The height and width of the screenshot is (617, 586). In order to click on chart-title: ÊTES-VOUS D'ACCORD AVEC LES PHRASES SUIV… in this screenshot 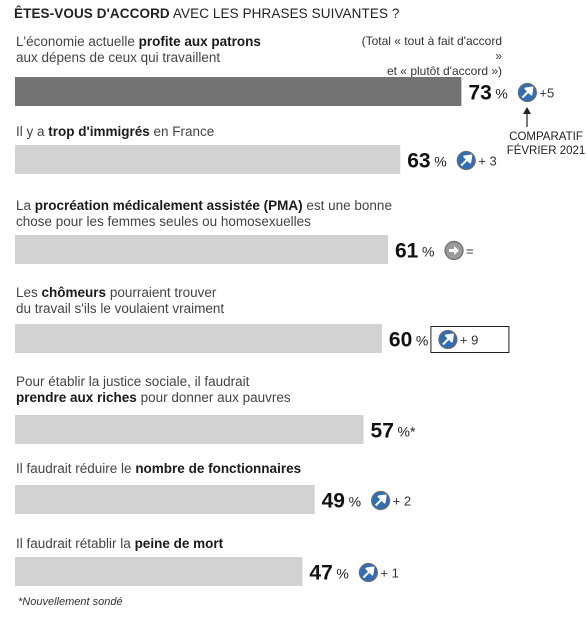, I will do `click(207, 13)`.